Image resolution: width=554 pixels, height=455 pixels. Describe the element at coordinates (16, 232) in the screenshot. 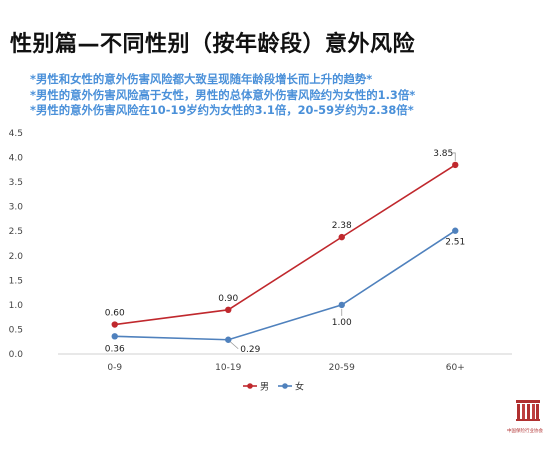

I see `y-tick-label: 2.5` at that location.